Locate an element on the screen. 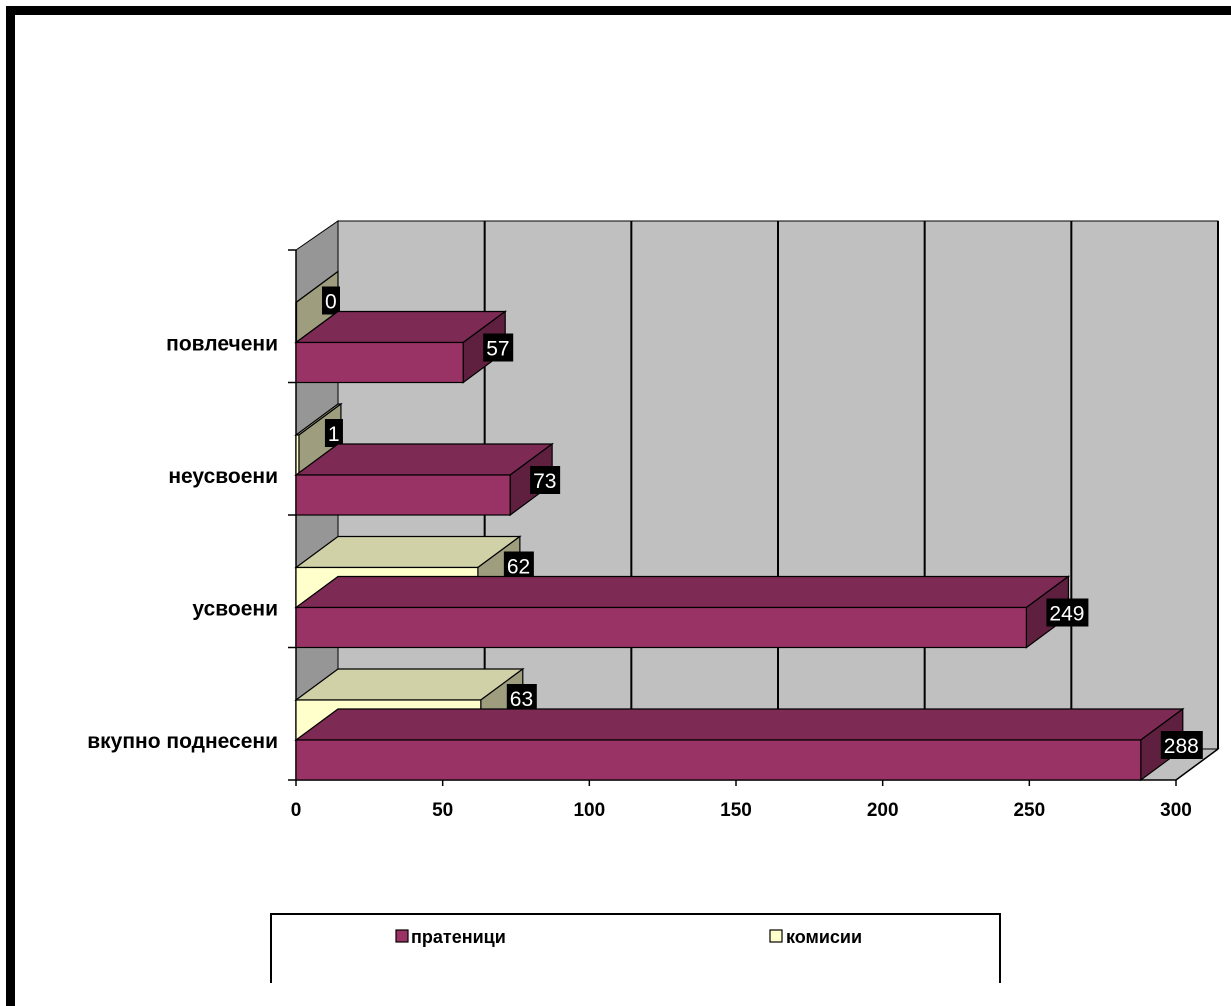  data-label-komisii: 0 is located at coordinates (331, 302).